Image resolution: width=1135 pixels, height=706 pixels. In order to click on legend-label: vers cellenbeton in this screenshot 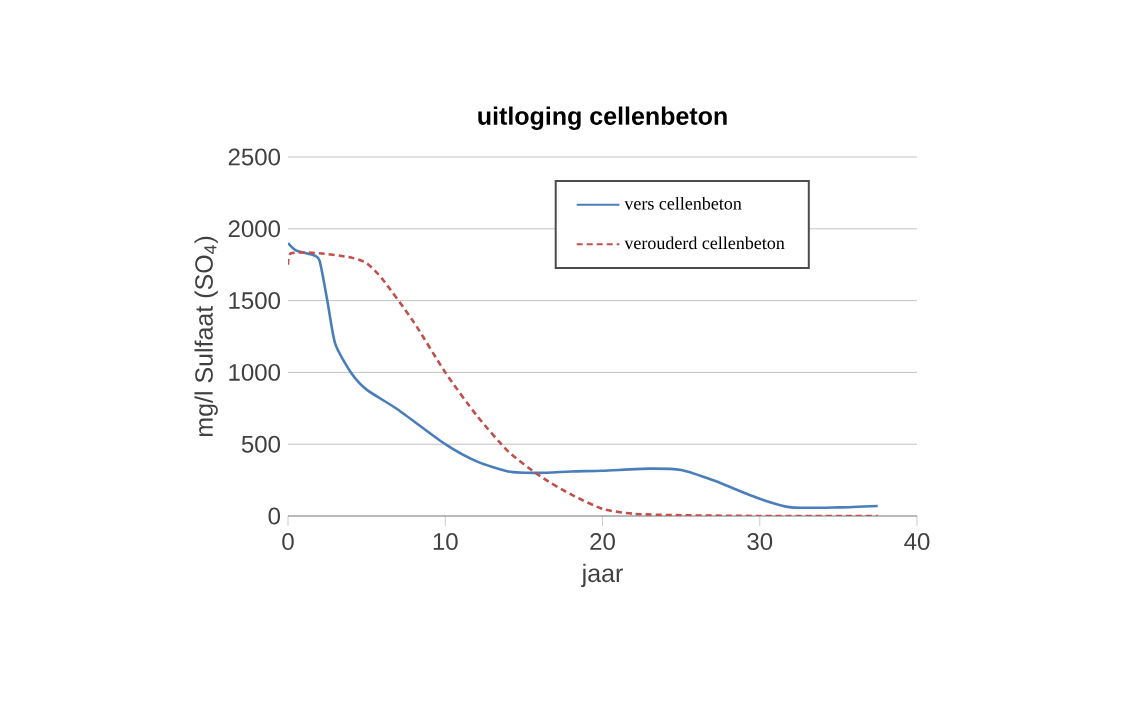, I will do `click(683, 203)`.